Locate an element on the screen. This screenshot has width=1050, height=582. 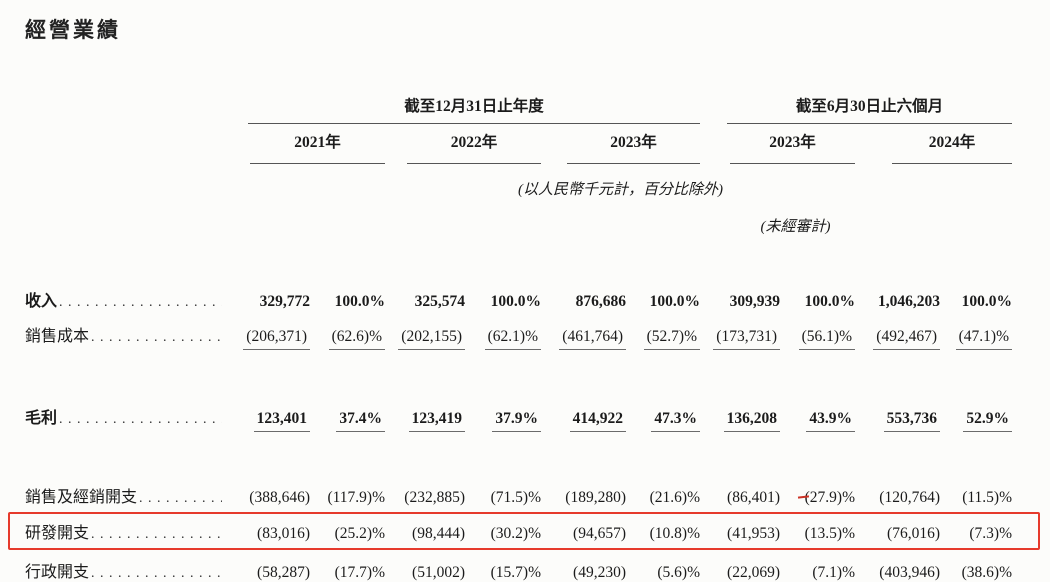
value-cell: 553,736 is located at coordinates (911, 421).